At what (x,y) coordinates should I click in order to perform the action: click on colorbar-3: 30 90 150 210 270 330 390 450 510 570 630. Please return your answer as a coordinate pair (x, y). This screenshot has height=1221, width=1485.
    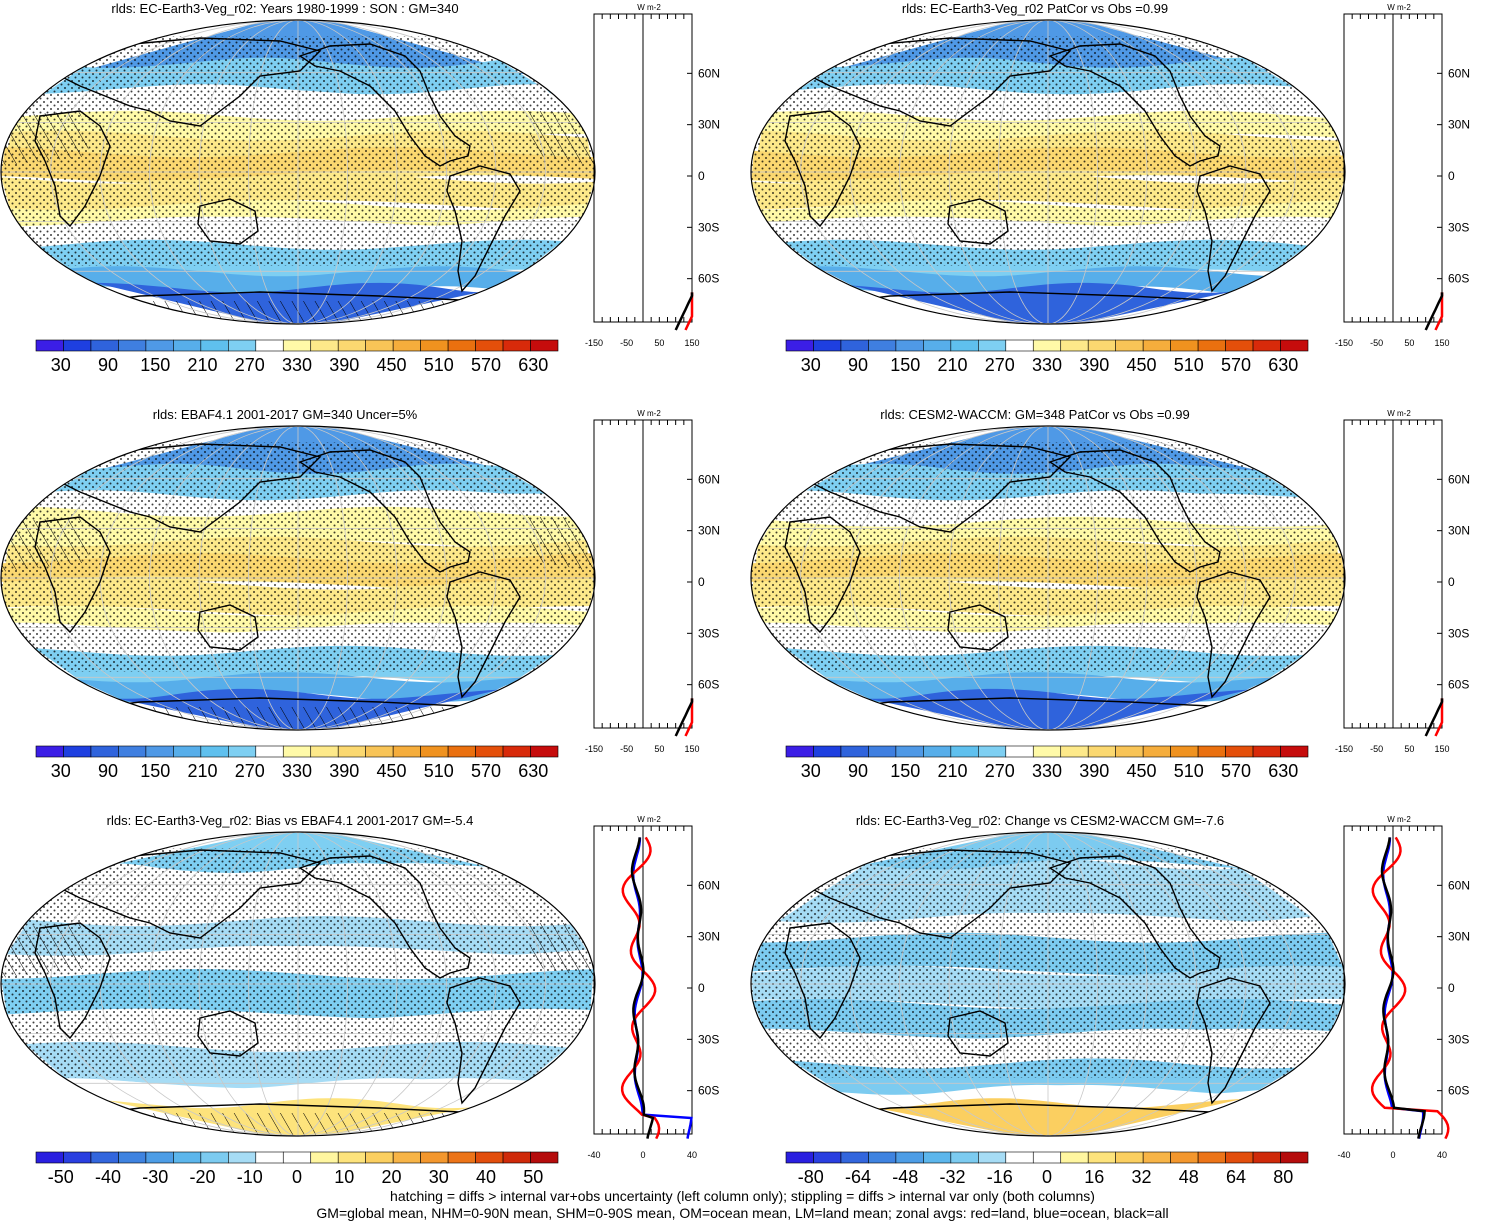
    Looking at the image, I should click on (297, 763).